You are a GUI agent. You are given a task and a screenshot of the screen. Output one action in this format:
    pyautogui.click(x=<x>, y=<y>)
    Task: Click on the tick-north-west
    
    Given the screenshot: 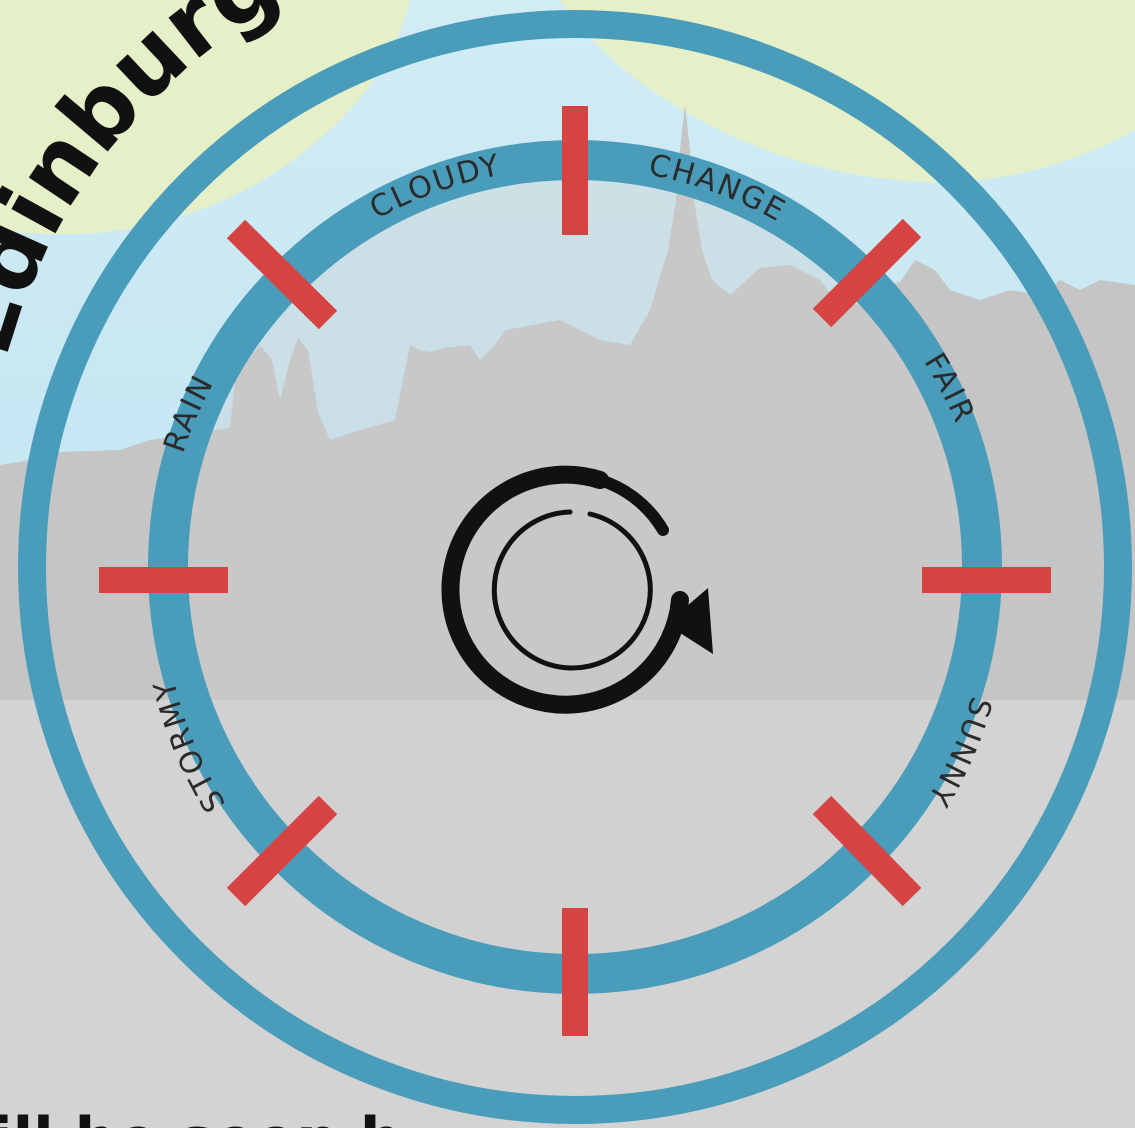 What is the action you would take?
    pyautogui.click(x=282, y=274)
    